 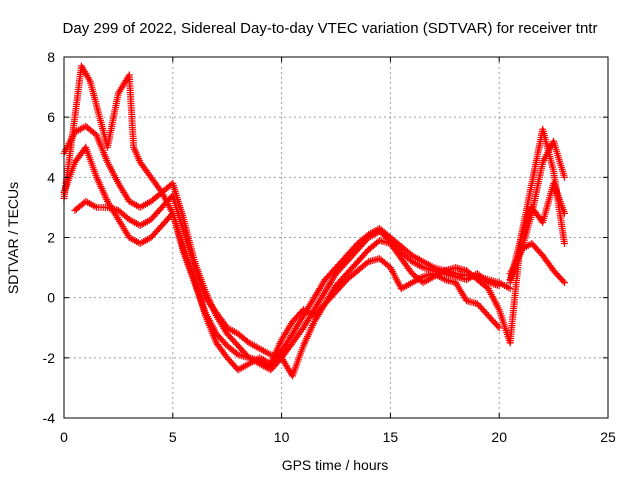 What do you see at coordinates (49, 418) in the screenshot?
I see `y-tick-label: -4` at bounding box center [49, 418].